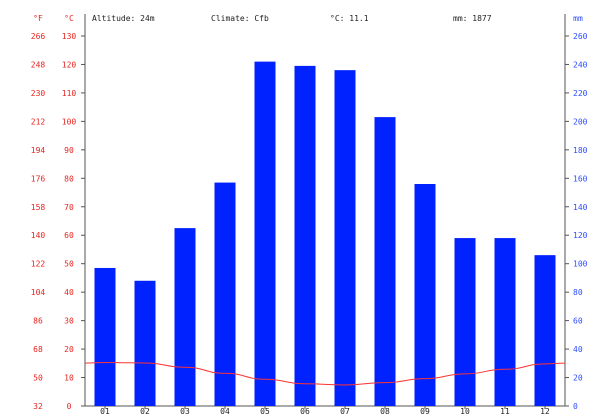 Image resolution: width=597 pixels, height=416 pixels. I want to click on fahrenheit-tick-label: 140, so click(38, 235).